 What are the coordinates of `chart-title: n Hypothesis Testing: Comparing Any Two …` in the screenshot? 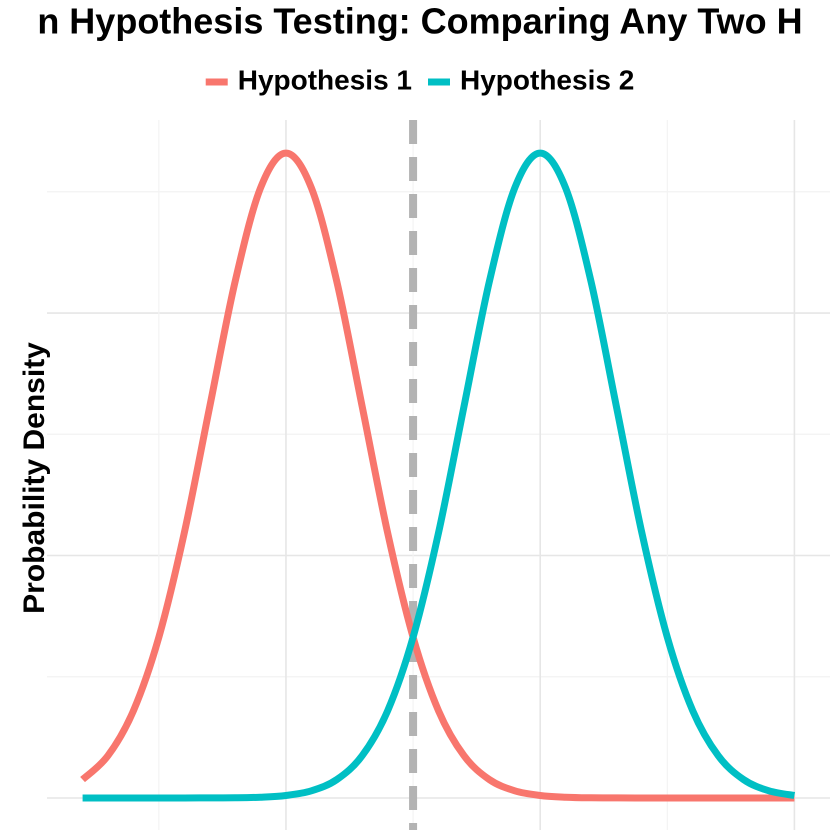 It's located at (419, 21).